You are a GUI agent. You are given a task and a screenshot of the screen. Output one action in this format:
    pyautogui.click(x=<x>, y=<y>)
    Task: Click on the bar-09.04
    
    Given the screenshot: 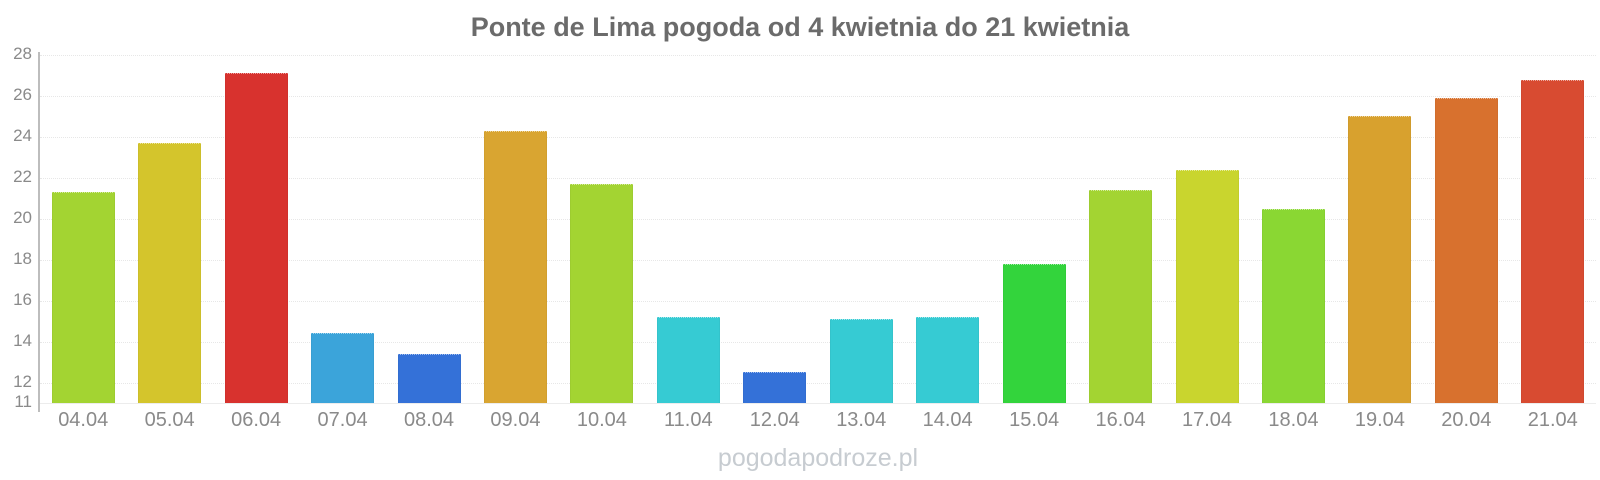 What is the action you would take?
    pyautogui.click(x=515, y=266)
    